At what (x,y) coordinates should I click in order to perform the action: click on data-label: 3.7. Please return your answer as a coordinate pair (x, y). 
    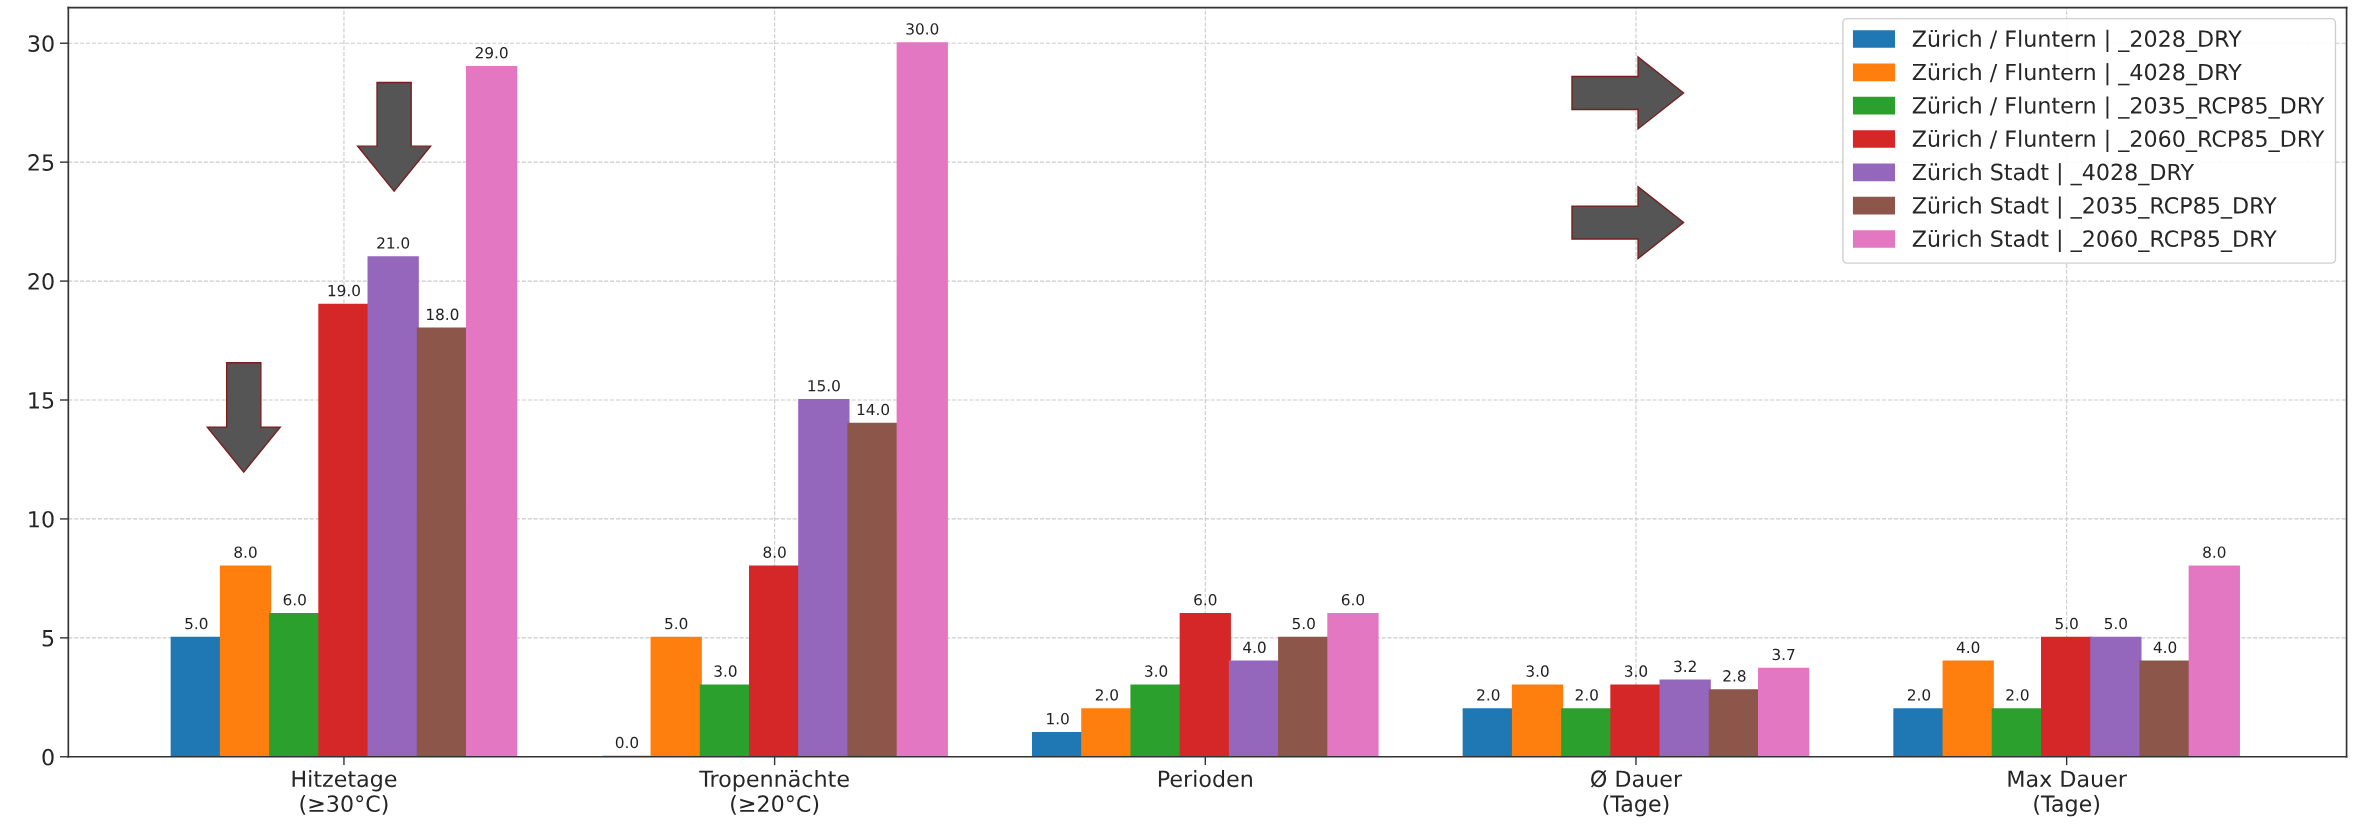
    Looking at the image, I should click on (1783, 654).